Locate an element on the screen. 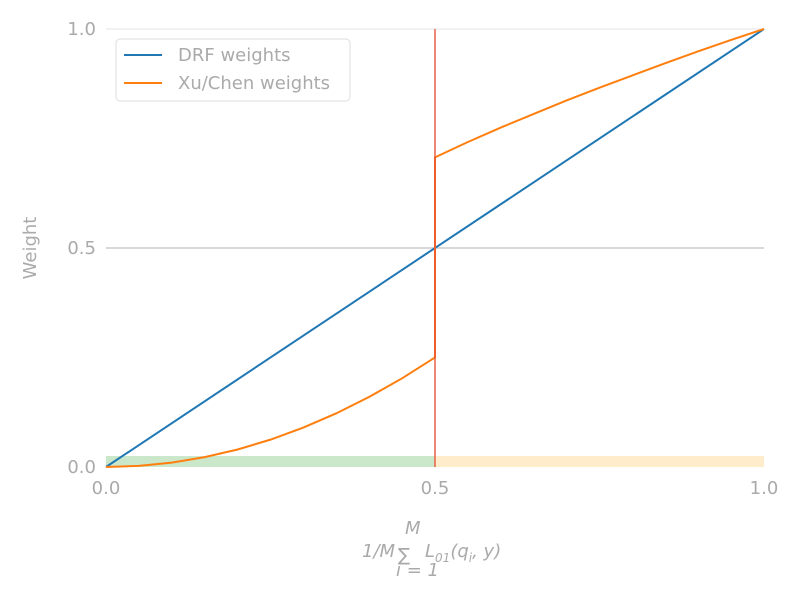 This screenshot has height=600, width=800. bands is located at coordinates (435, 461).